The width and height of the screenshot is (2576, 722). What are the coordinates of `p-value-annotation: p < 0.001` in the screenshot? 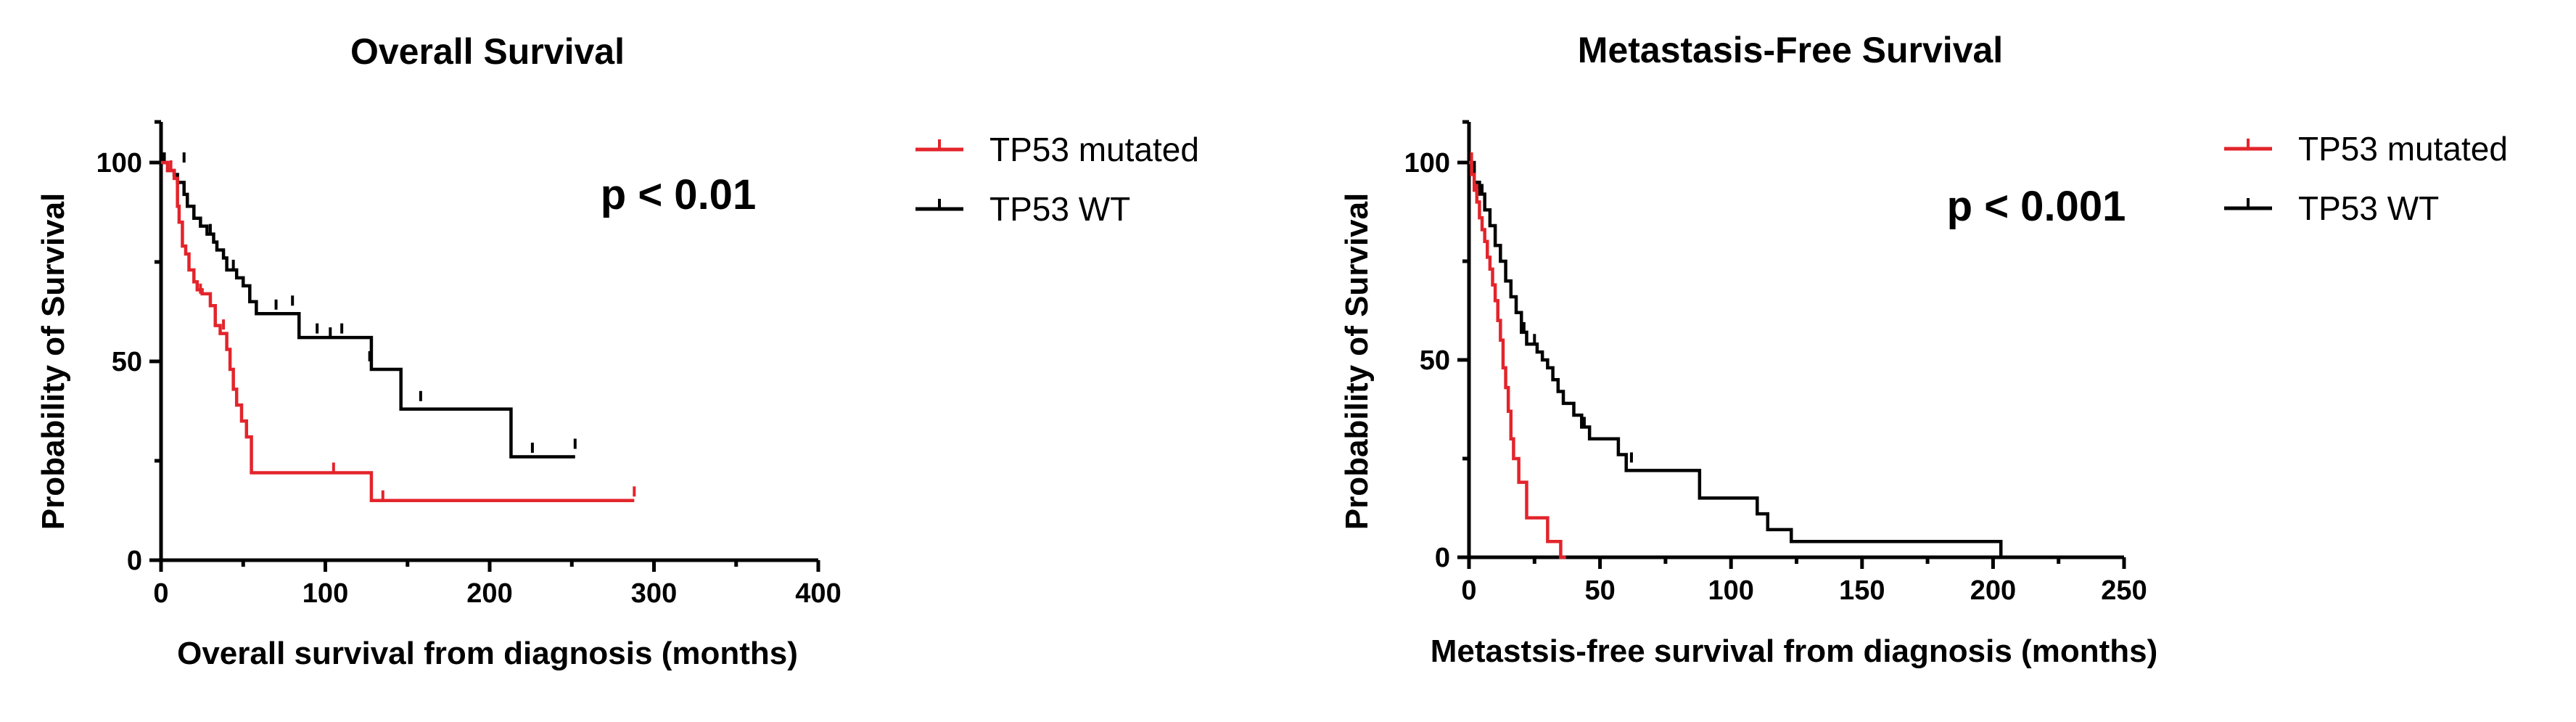 It's located at (2036, 207).